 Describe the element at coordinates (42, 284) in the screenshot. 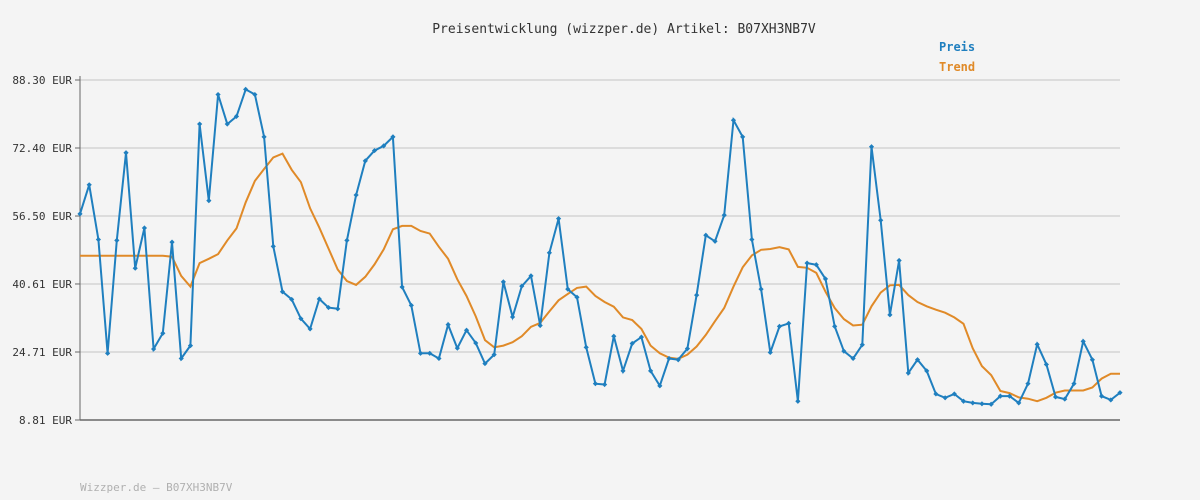

I see `y-tick-label: 40.61 EUR` at that location.